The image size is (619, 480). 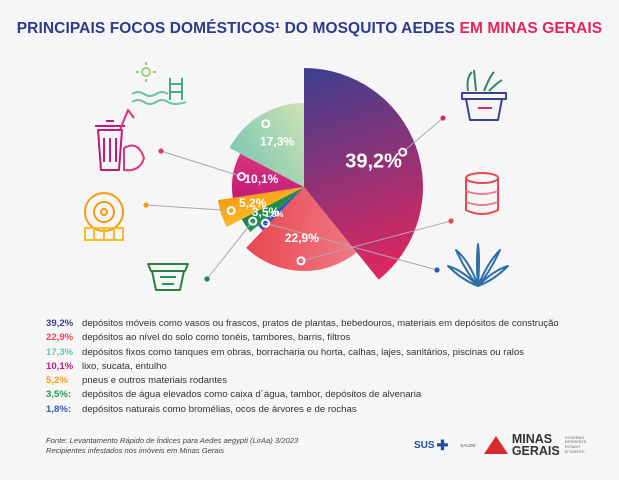 I want to click on legend-text: pneus e outros materiais rodantes, so click(x=155, y=381).